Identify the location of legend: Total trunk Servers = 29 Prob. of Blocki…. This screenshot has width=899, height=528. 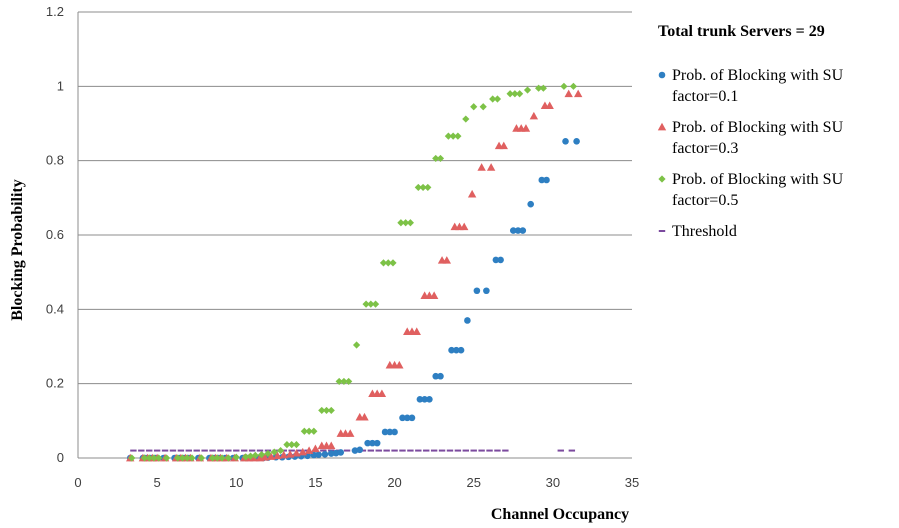
(750, 131).